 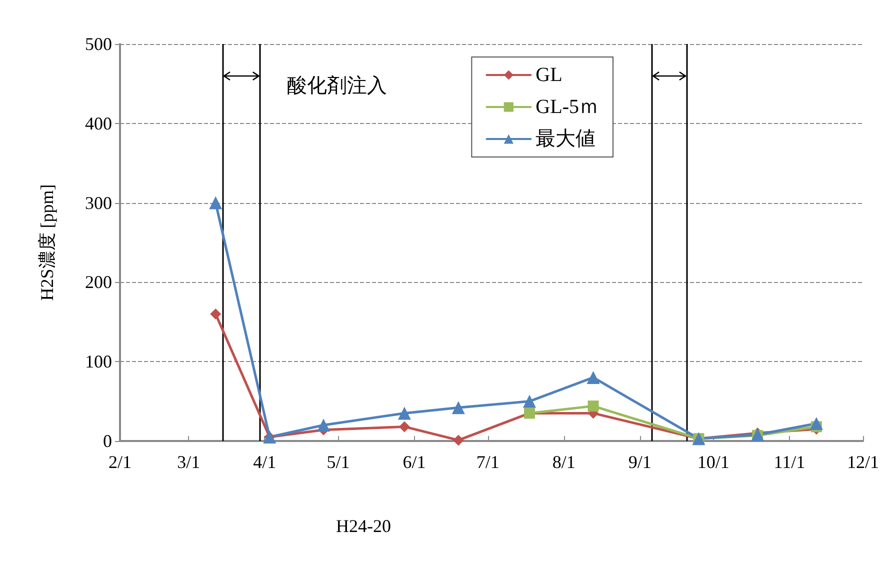 I want to click on x-tick-label: 10/1, so click(x=713, y=462).